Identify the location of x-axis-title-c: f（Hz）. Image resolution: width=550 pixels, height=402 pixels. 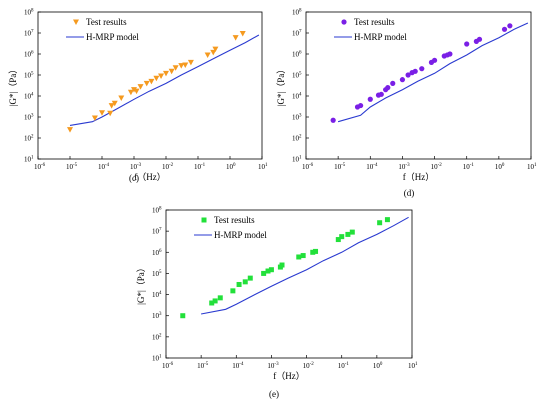
(150, 177).